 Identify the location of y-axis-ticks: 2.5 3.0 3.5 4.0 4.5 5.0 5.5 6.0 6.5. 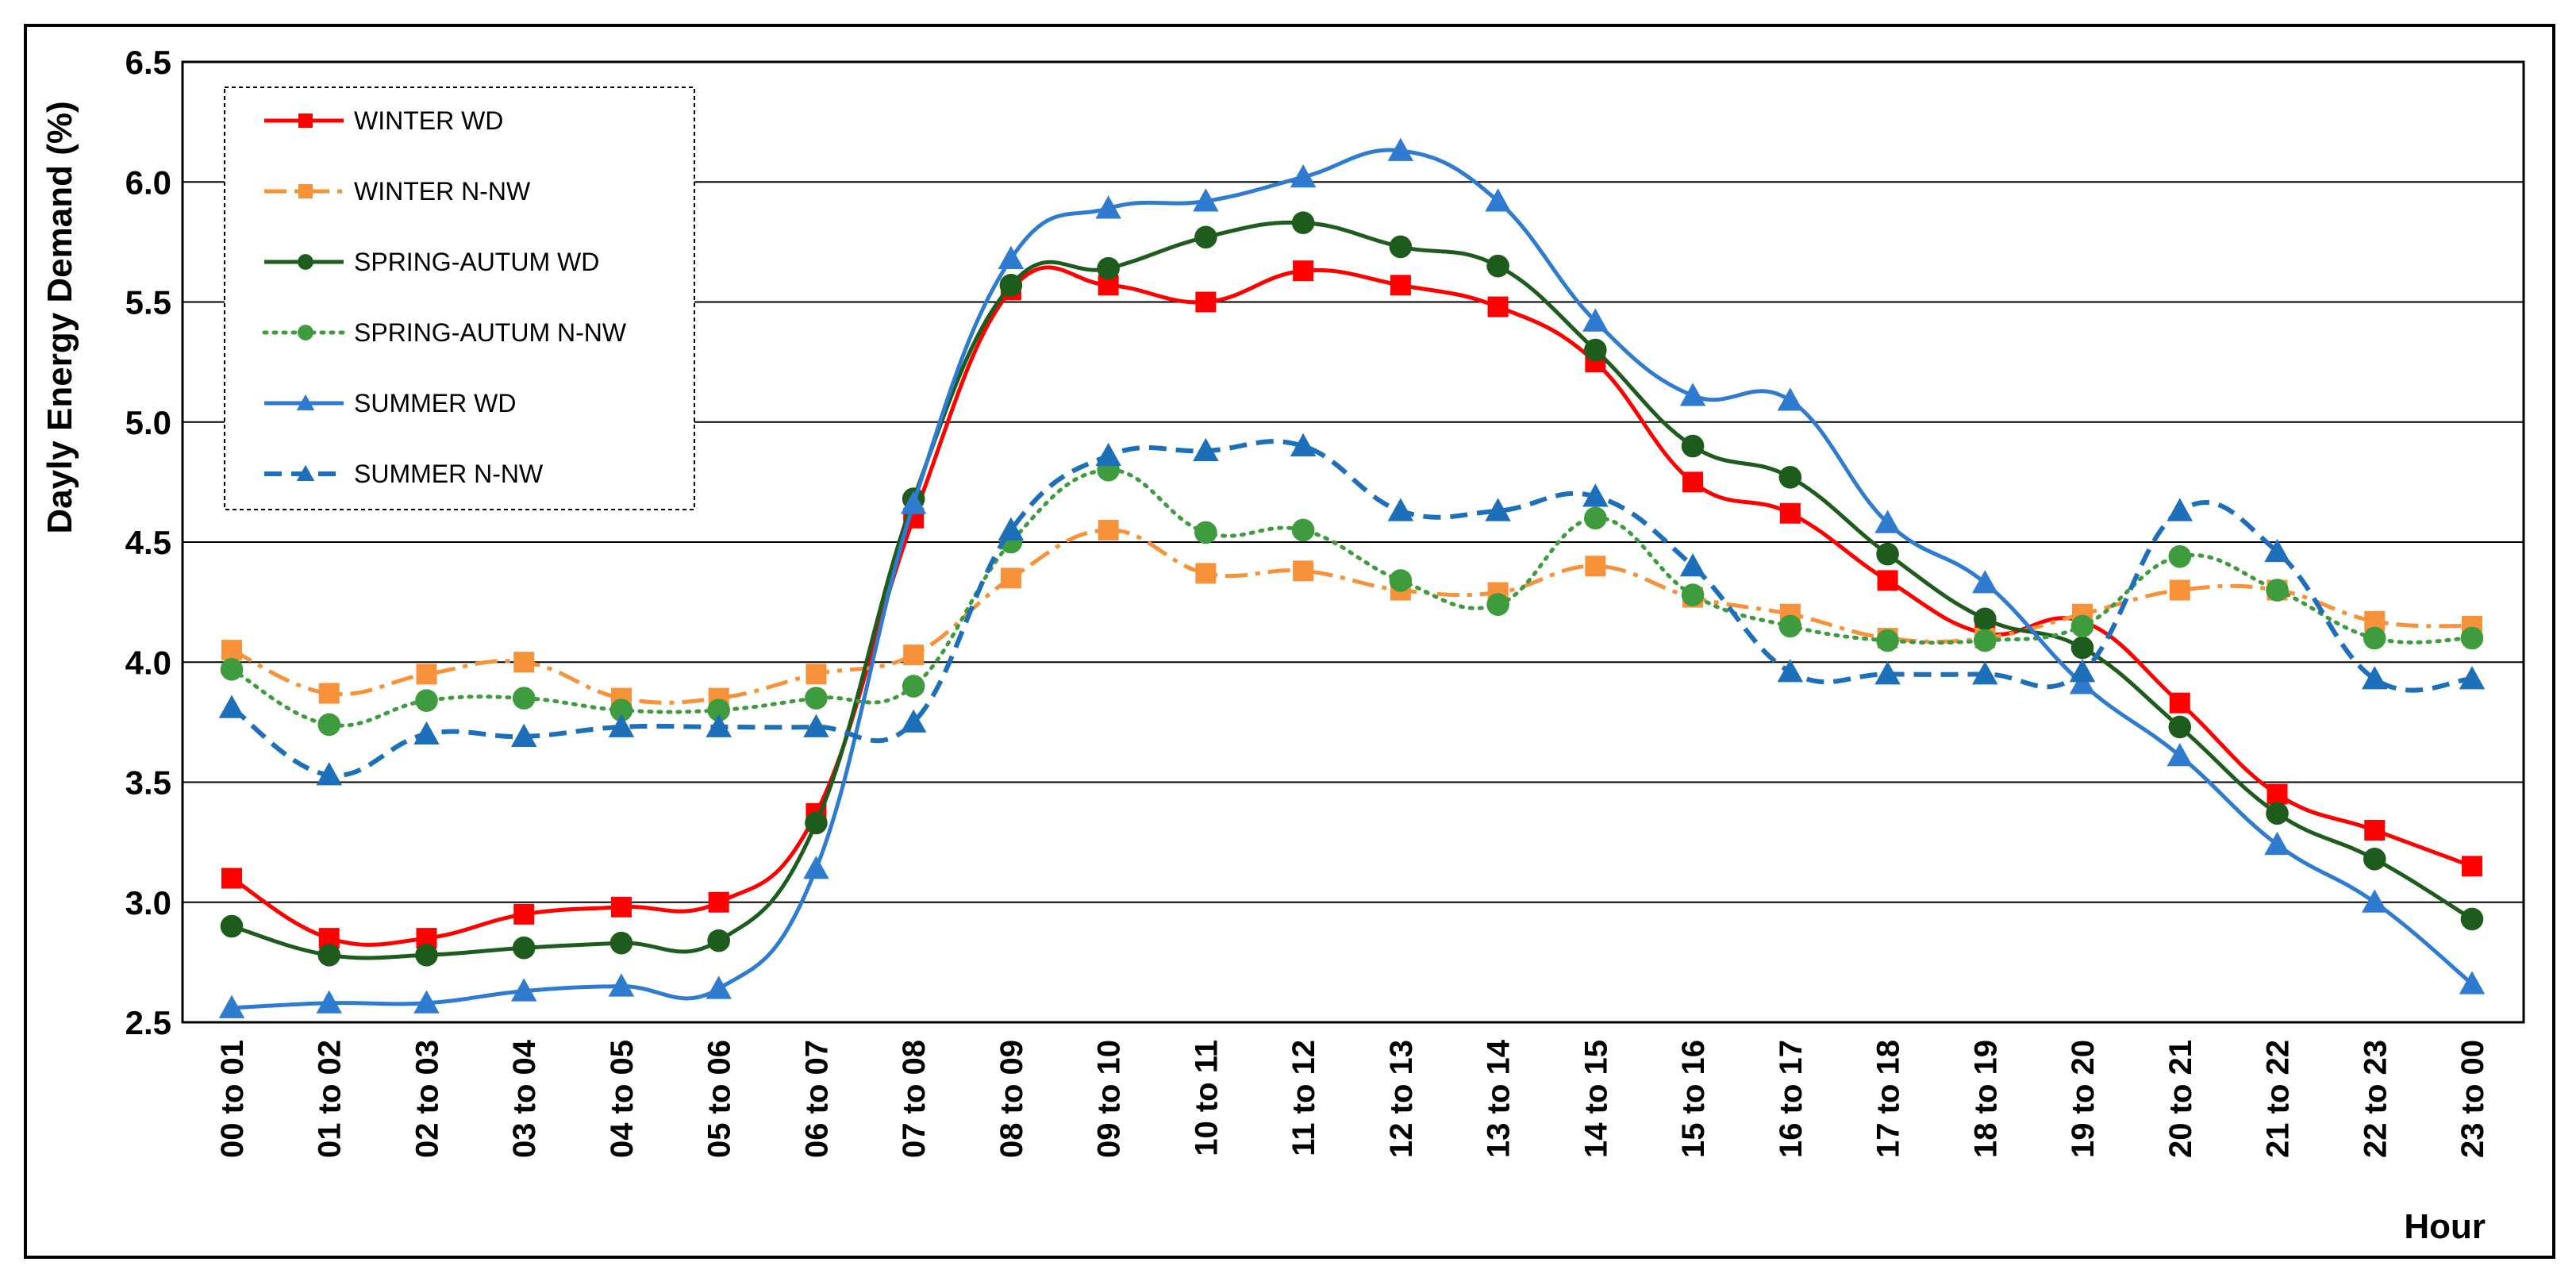
(148, 542).